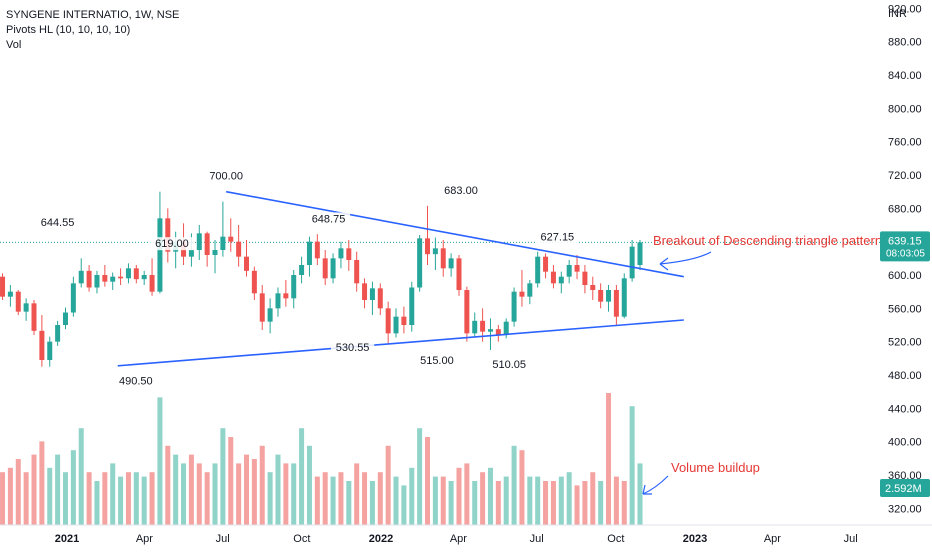 This screenshot has height=555, width=932. What do you see at coordinates (381, 539) in the screenshot?
I see `x-tick-label: 2022` at bounding box center [381, 539].